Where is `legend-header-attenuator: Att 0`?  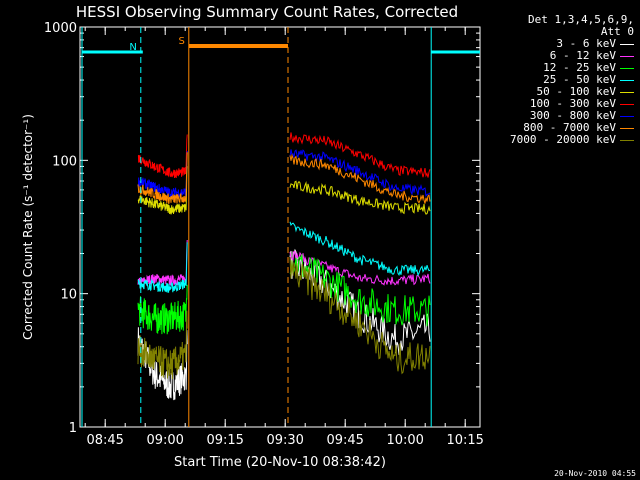
legend-header-attenuator: Att 0 is located at coordinates (617, 31).